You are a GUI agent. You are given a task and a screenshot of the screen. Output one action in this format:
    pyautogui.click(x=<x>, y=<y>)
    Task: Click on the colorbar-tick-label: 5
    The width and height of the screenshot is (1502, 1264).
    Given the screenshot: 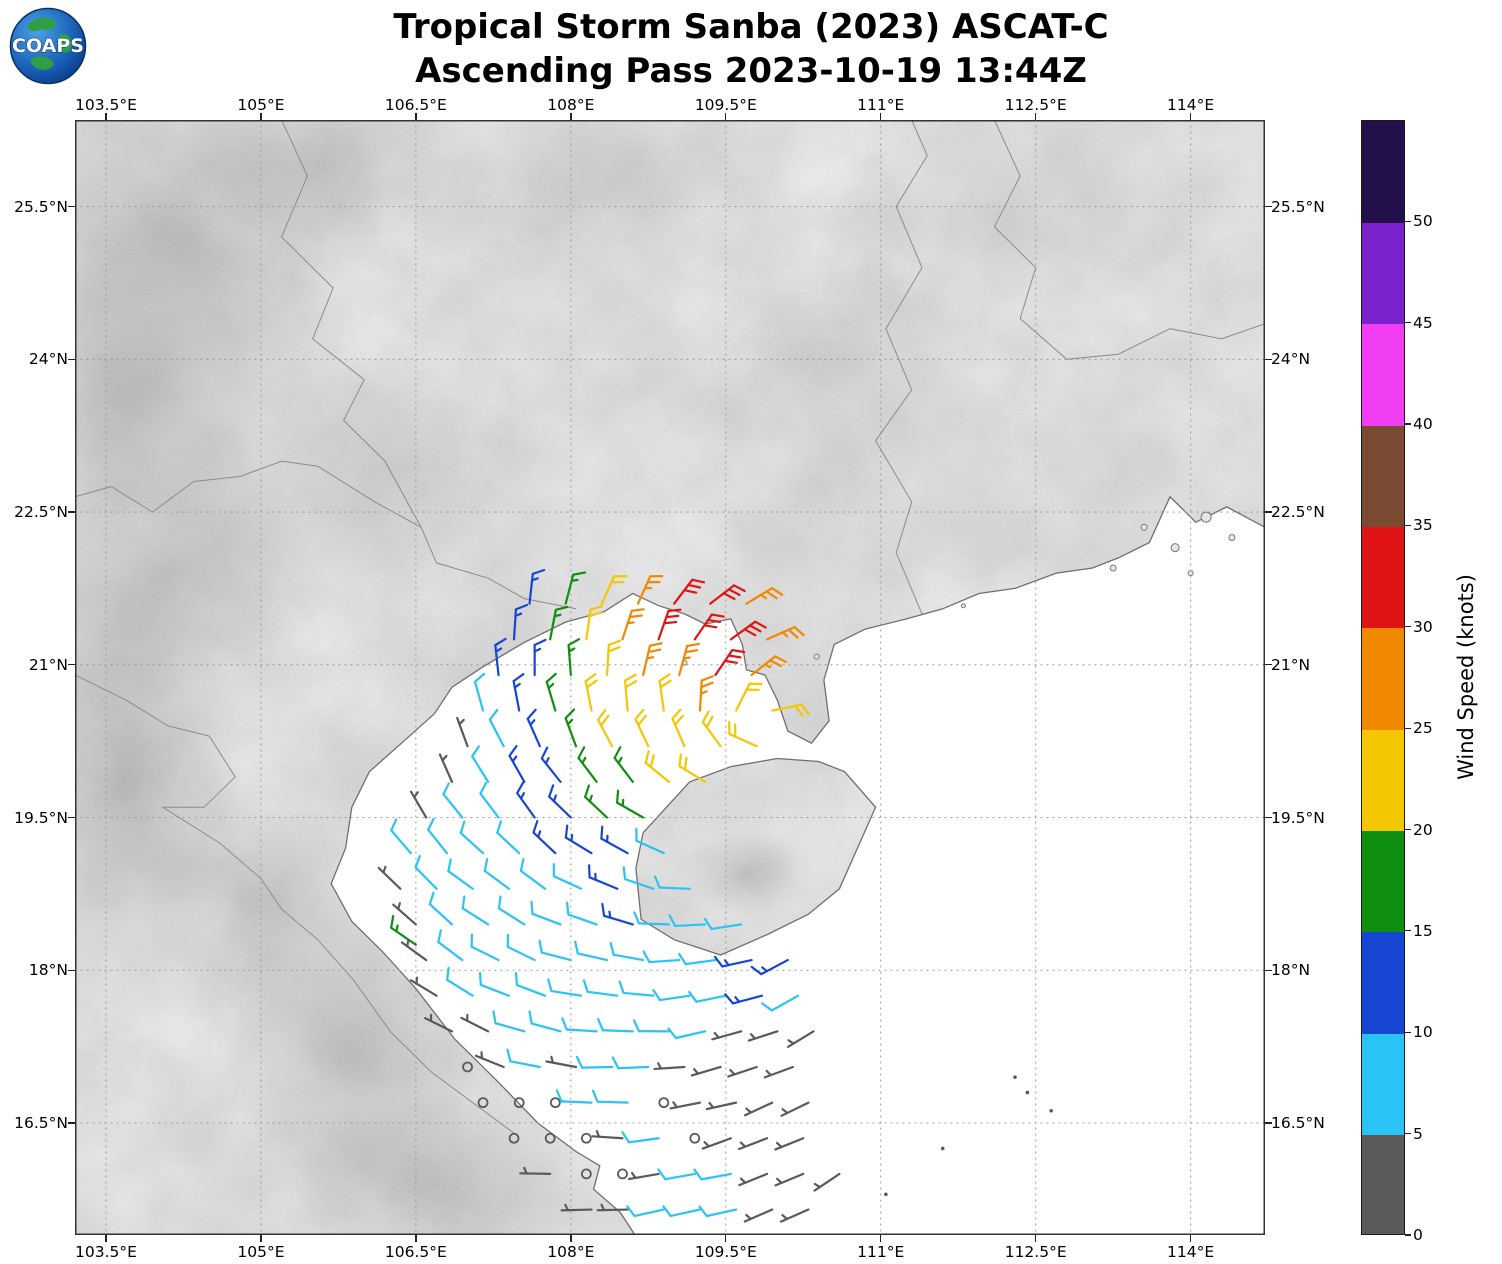 What is the action you would take?
    pyautogui.click(x=1418, y=1133)
    